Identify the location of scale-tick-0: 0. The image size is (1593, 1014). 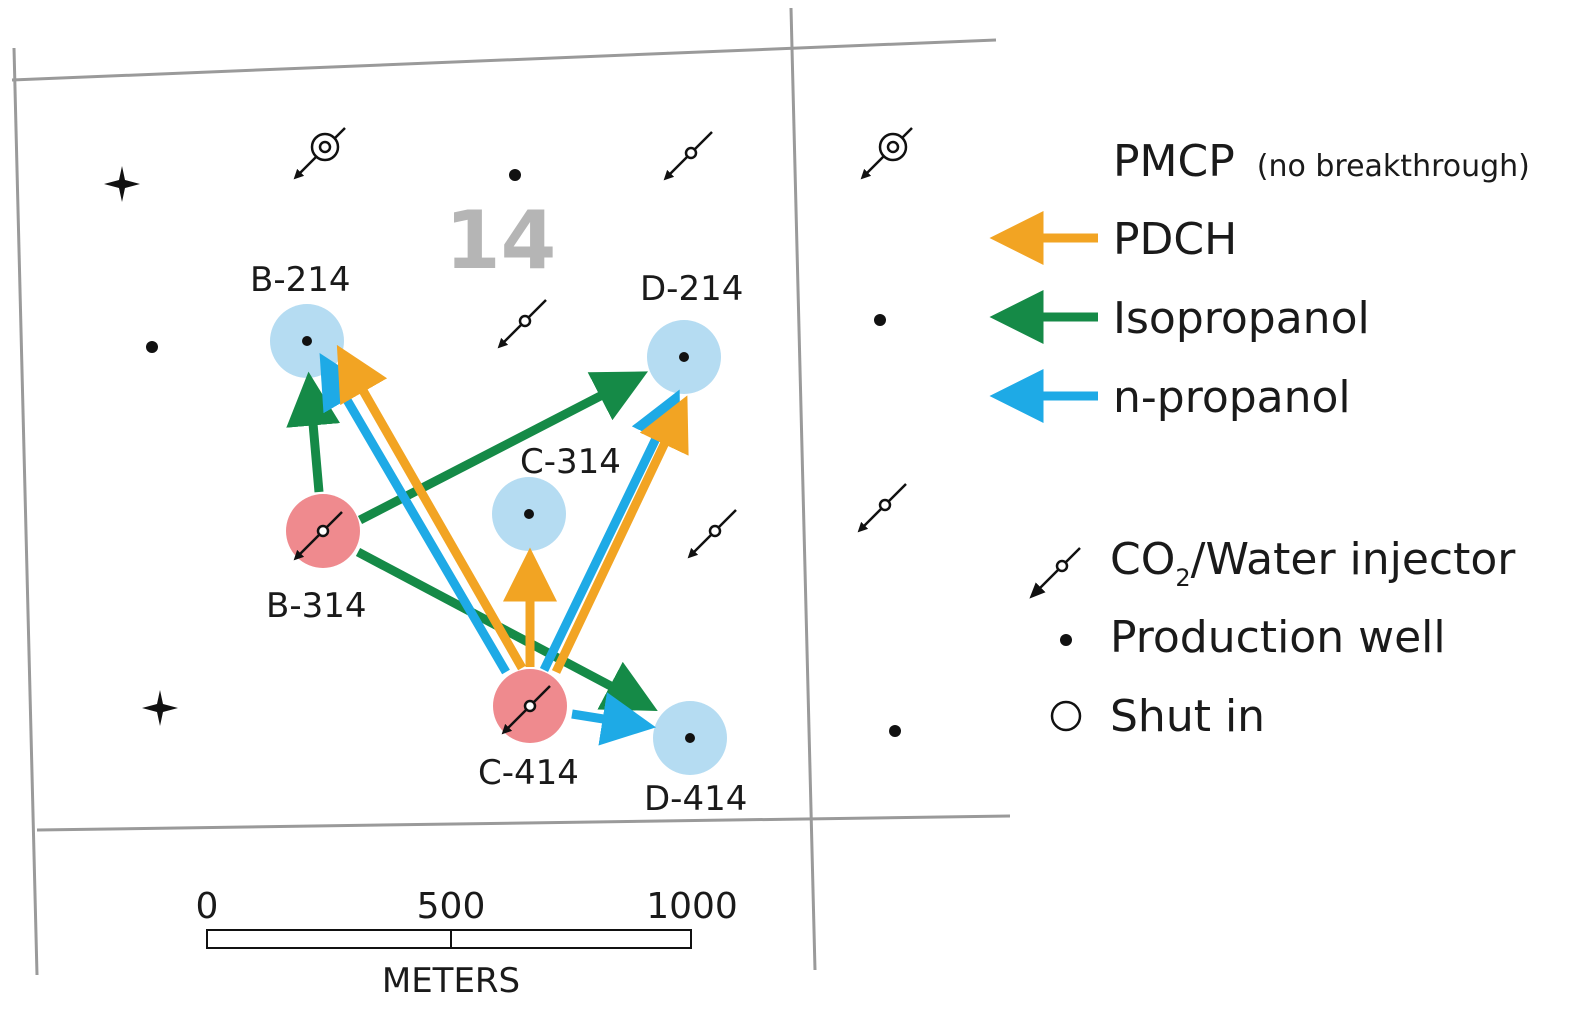
(207, 906).